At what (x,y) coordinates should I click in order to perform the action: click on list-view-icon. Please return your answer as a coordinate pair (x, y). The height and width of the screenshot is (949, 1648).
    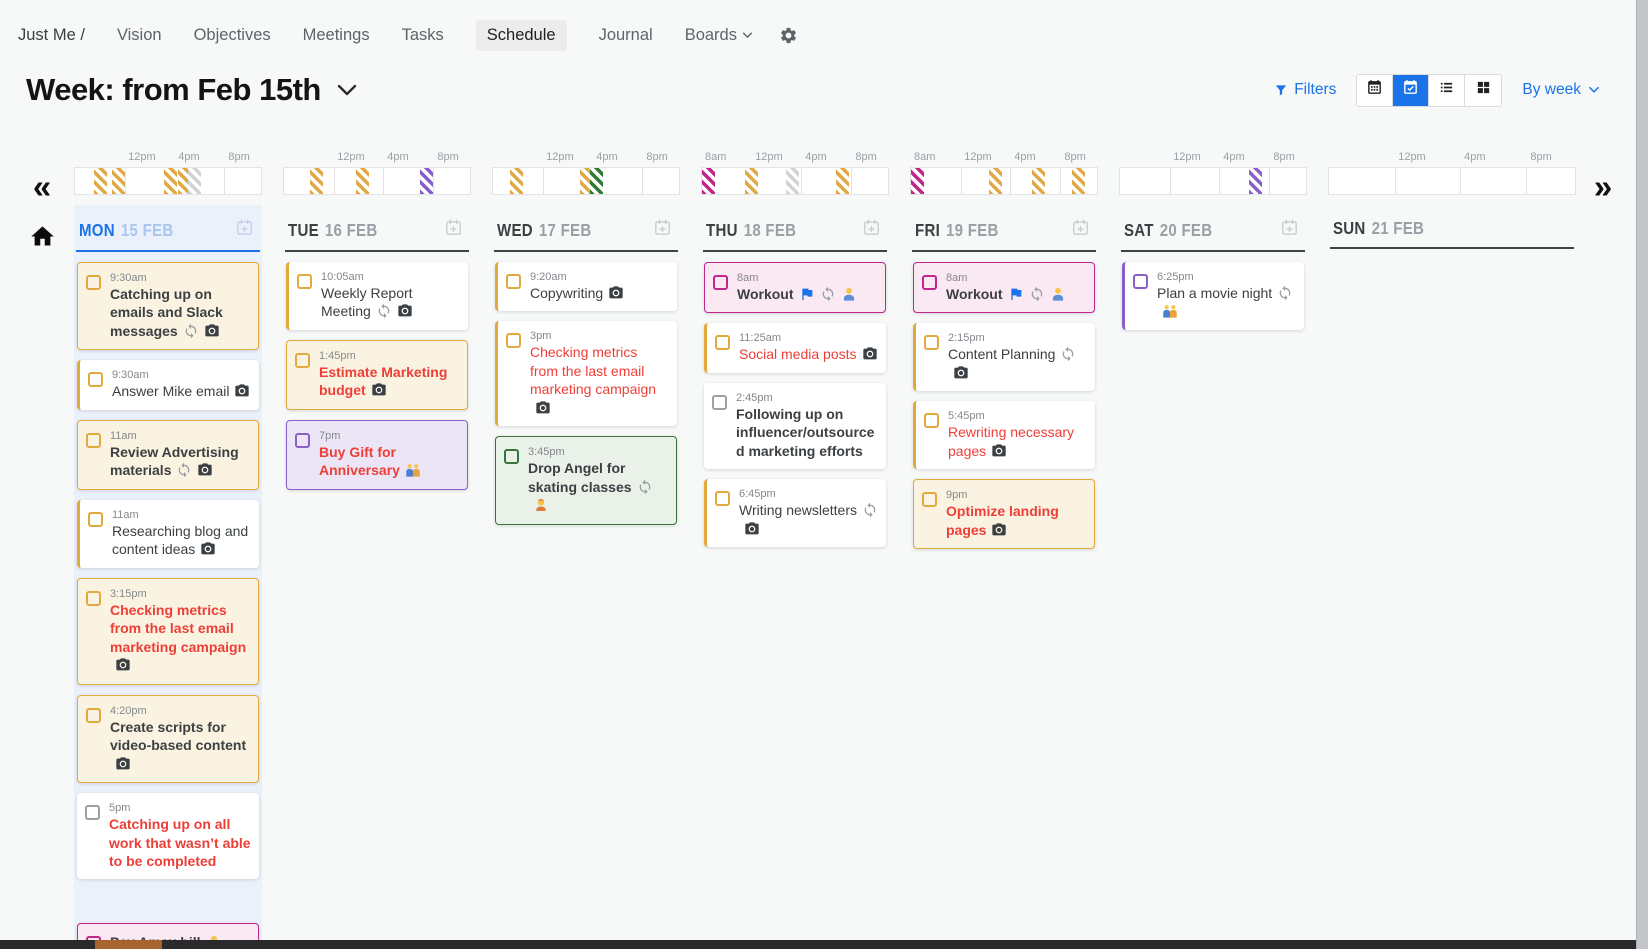
    Looking at the image, I should click on (1446, 90).